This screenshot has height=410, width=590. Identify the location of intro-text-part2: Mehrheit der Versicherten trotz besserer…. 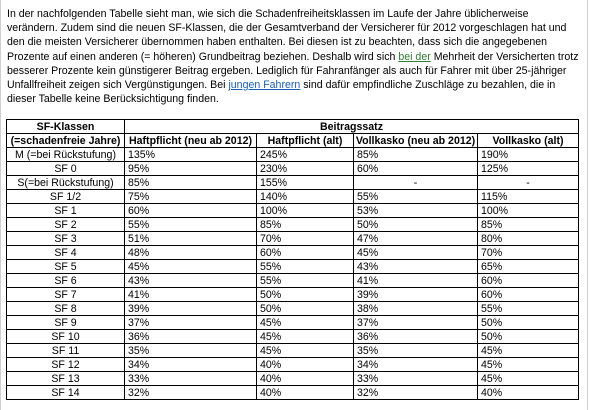
(293, 71).